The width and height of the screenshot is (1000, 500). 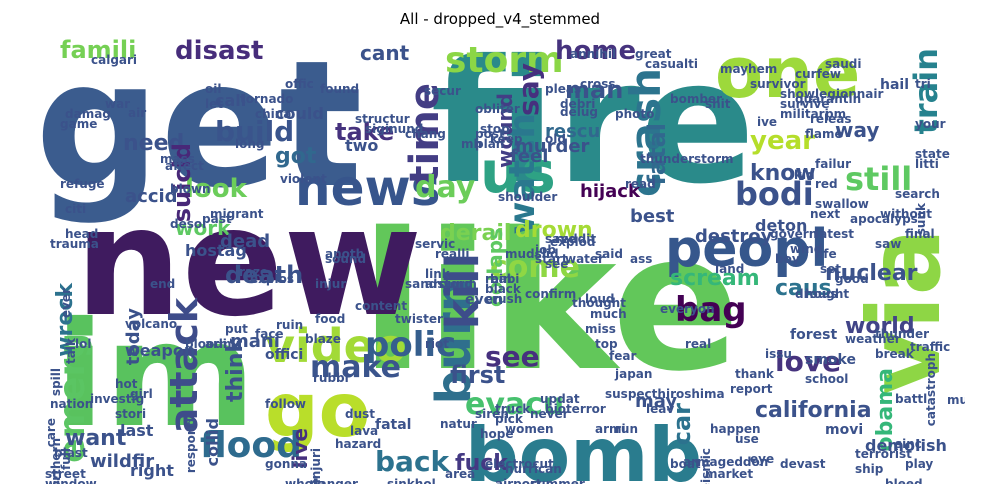 I want to click on word-demolish: demolish, so click(x=906, y=445).